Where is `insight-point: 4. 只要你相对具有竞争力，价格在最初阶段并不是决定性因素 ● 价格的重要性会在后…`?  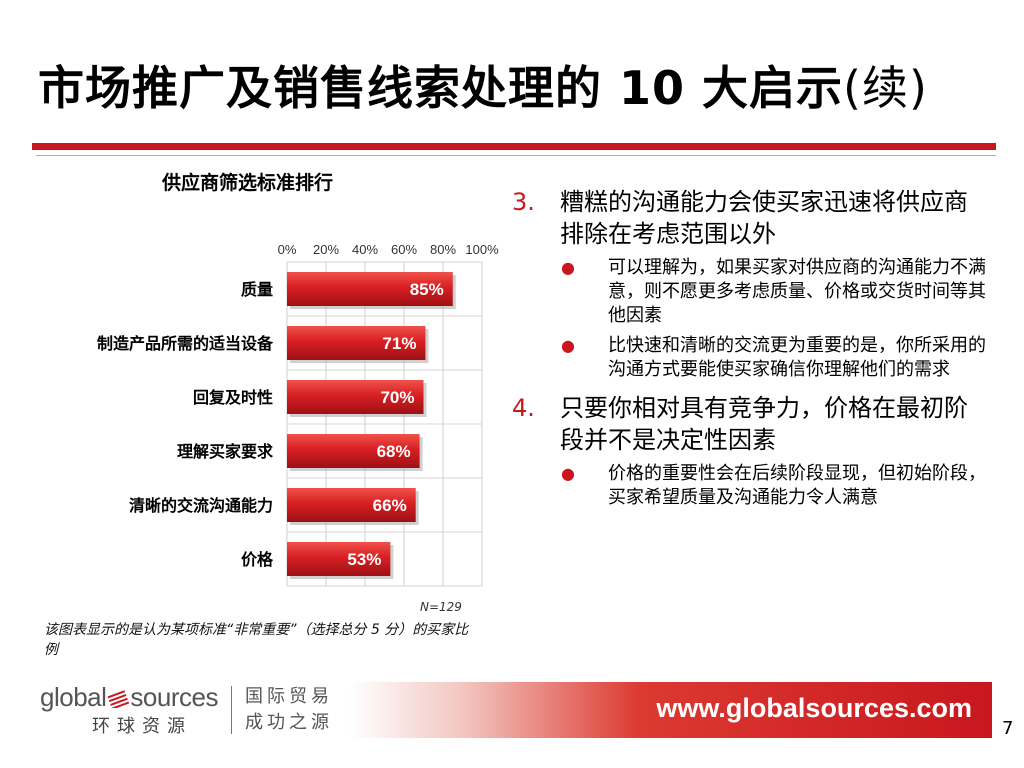 insight-point: 4. 只要你相对具有竞争力，价格在最初阶段并不是决定性因素 ● 价格的重要性会在后… is located at coordinates (748, 451).